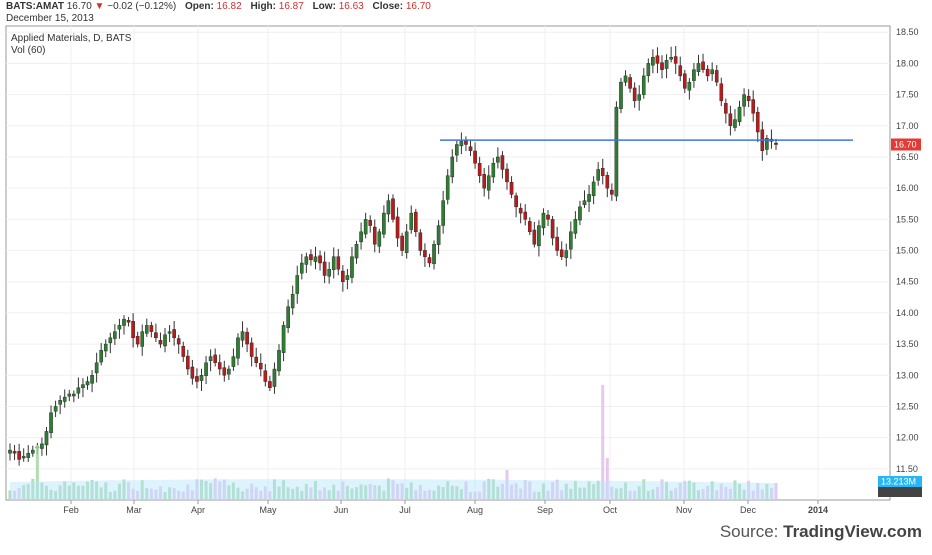 This screenshot has width=932, height=555. What do you see at coordinates (199, 6) in the screenshot?
I see `open-label: Open:` at bounding box center [199, 6].